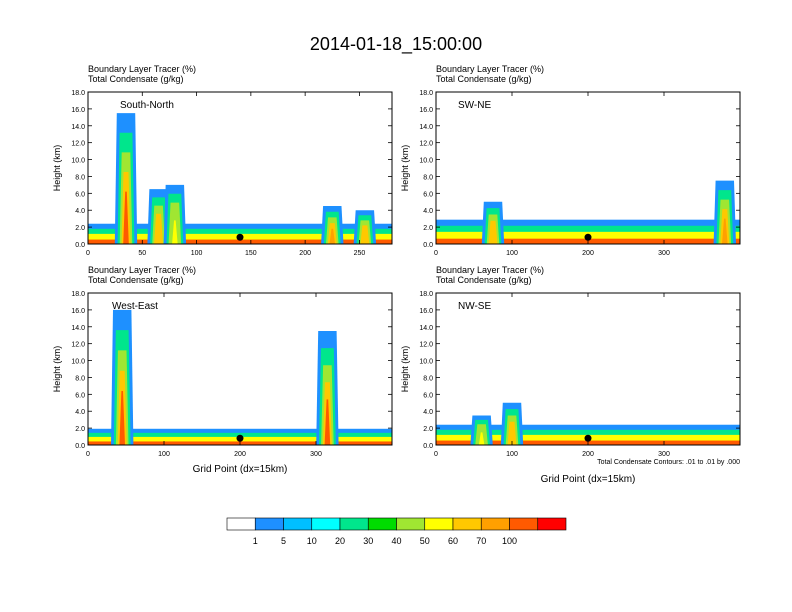 The width and height of the screenshot is (792, 612). Describe the element at coordinates (240, 241) in the screenshot. I see `boundary-layer-band` at that location.